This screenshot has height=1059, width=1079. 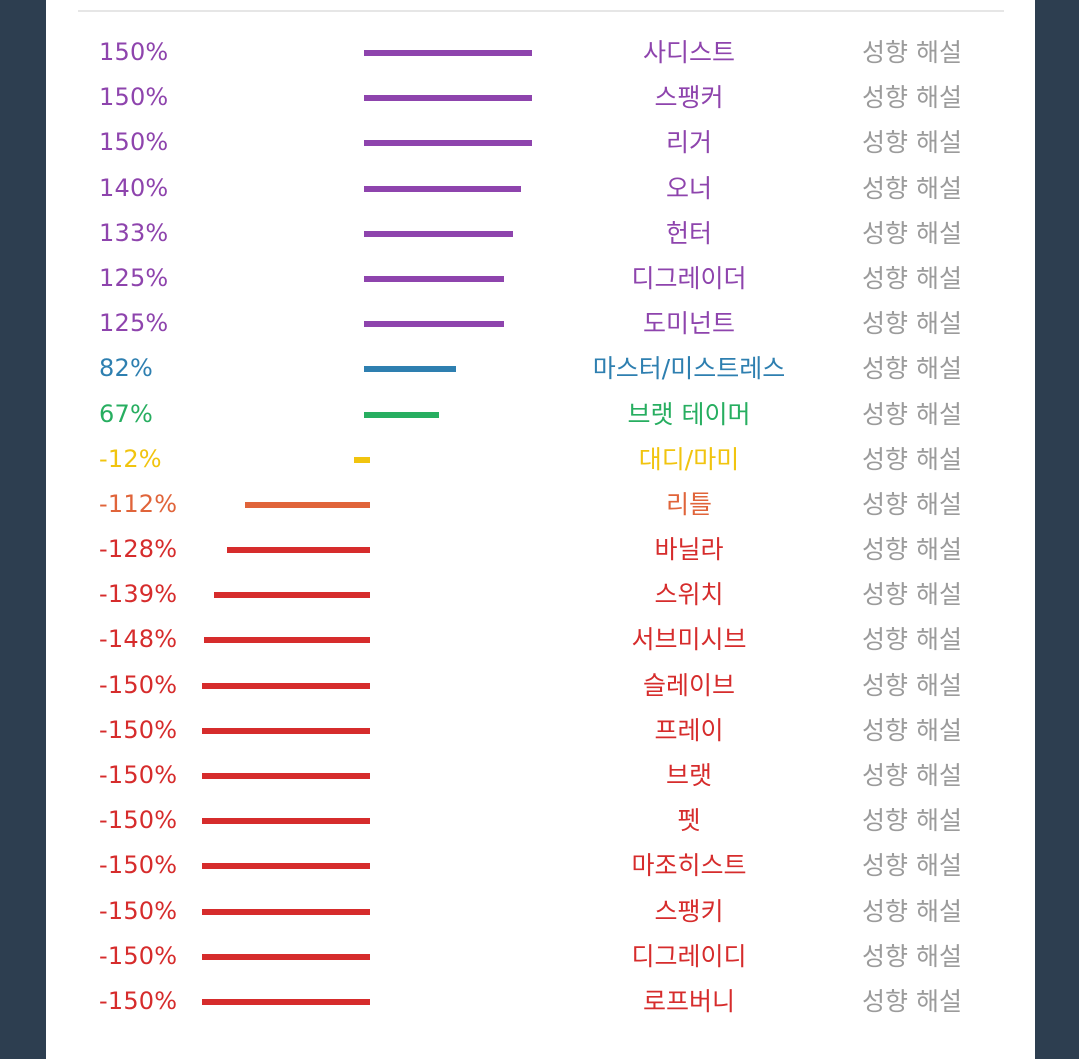 I want to click on percent-label: 67%, so click(x=126, y=413).